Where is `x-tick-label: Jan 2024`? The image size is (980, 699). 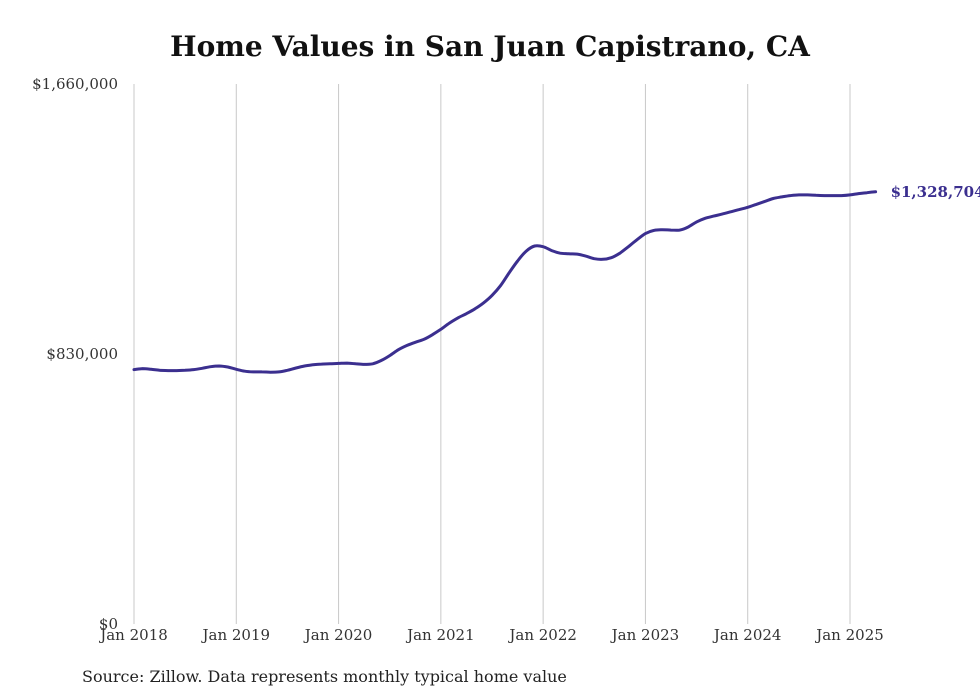
x-tick-label: Jan 2024 is located at coordinates (747, 635).